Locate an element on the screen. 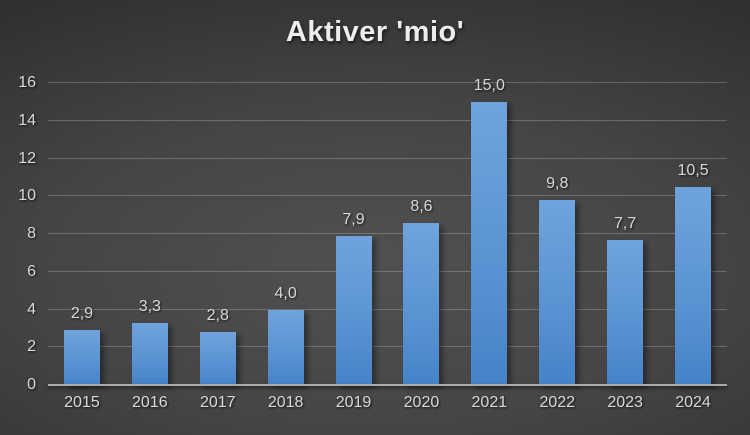  bar-slot: 3,3 is located at coordinates (150, 234).